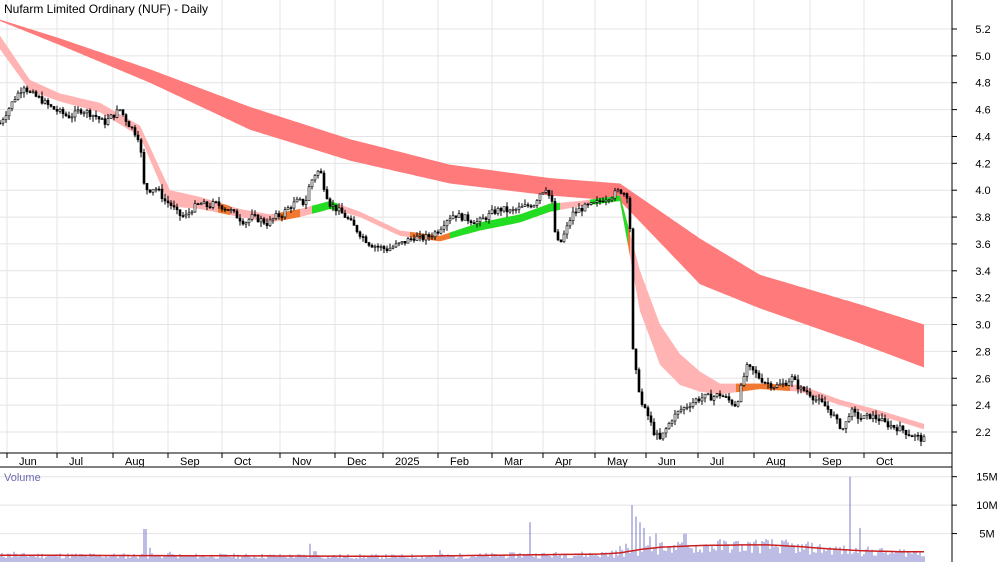 The image size is (1000, 562). I want to click on short-band-green-segment, so click(505, 220).